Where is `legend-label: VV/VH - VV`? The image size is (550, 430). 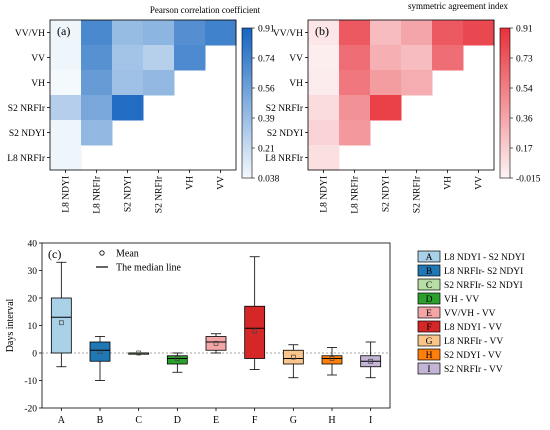 legend-label: VV/VH - VV is located at coordinates (470, 314).